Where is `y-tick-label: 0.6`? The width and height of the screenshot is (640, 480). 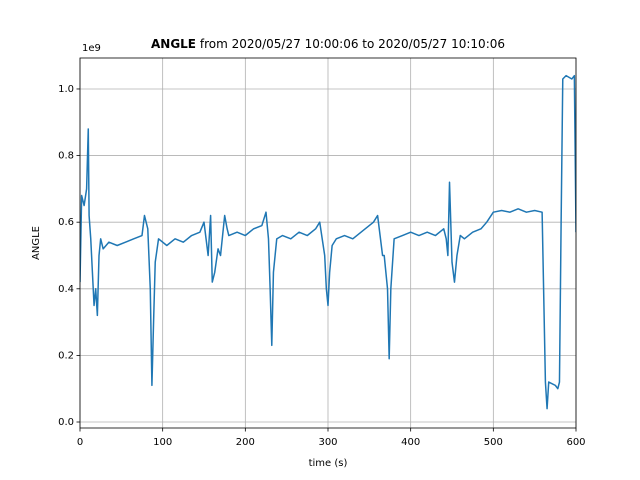
y-tick-label: 0.6 is located at coordinates (66, 222).